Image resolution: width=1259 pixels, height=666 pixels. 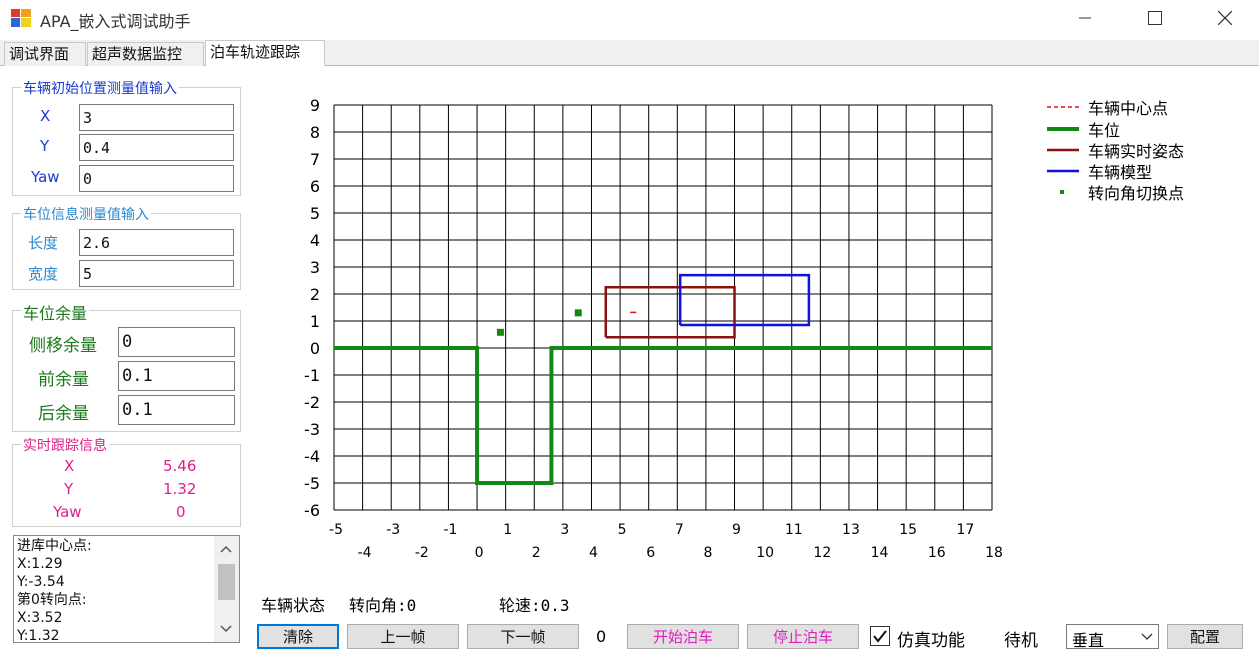 I want to click on legend-item-model: 车辆模型, so click(x=1115, y=171).